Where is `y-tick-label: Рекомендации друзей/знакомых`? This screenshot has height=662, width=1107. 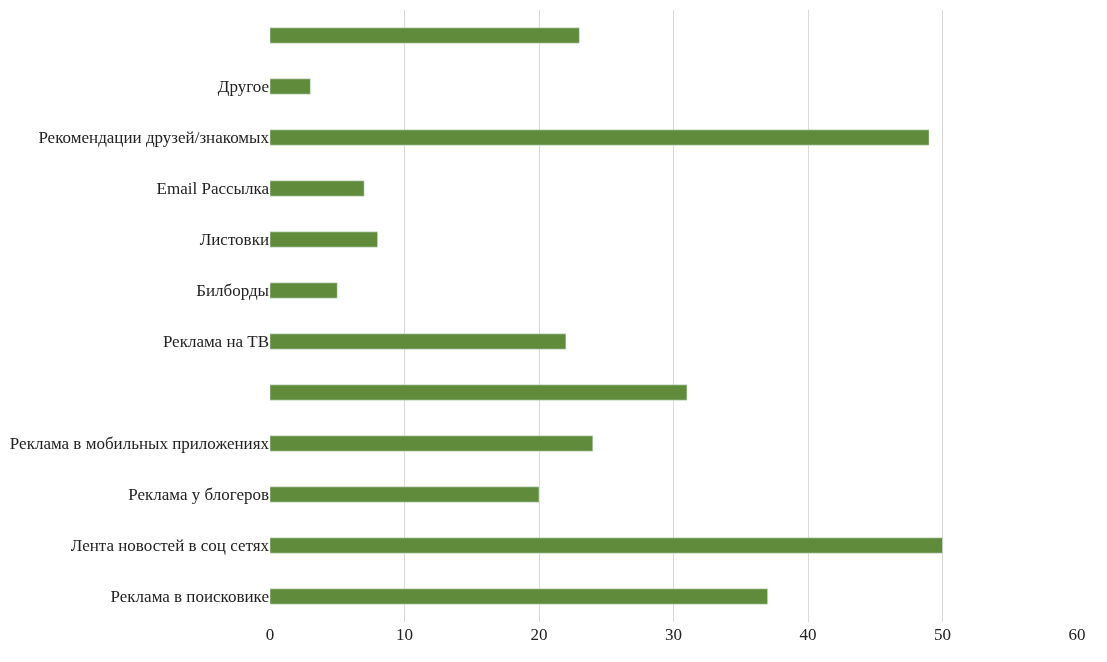 y-tick-label: Рекомендации друзей/знакомых is located at coordinates (154, 138).